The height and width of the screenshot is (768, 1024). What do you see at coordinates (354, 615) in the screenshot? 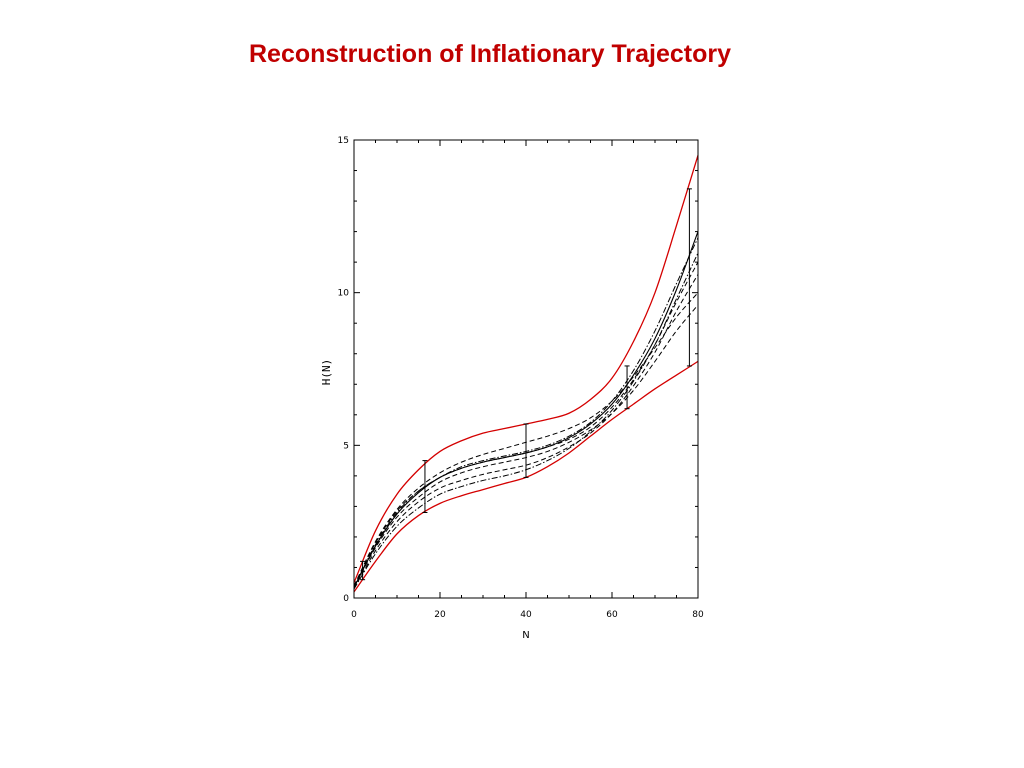
I see `x-tick-label: 0` at bounding box center [354, 615].